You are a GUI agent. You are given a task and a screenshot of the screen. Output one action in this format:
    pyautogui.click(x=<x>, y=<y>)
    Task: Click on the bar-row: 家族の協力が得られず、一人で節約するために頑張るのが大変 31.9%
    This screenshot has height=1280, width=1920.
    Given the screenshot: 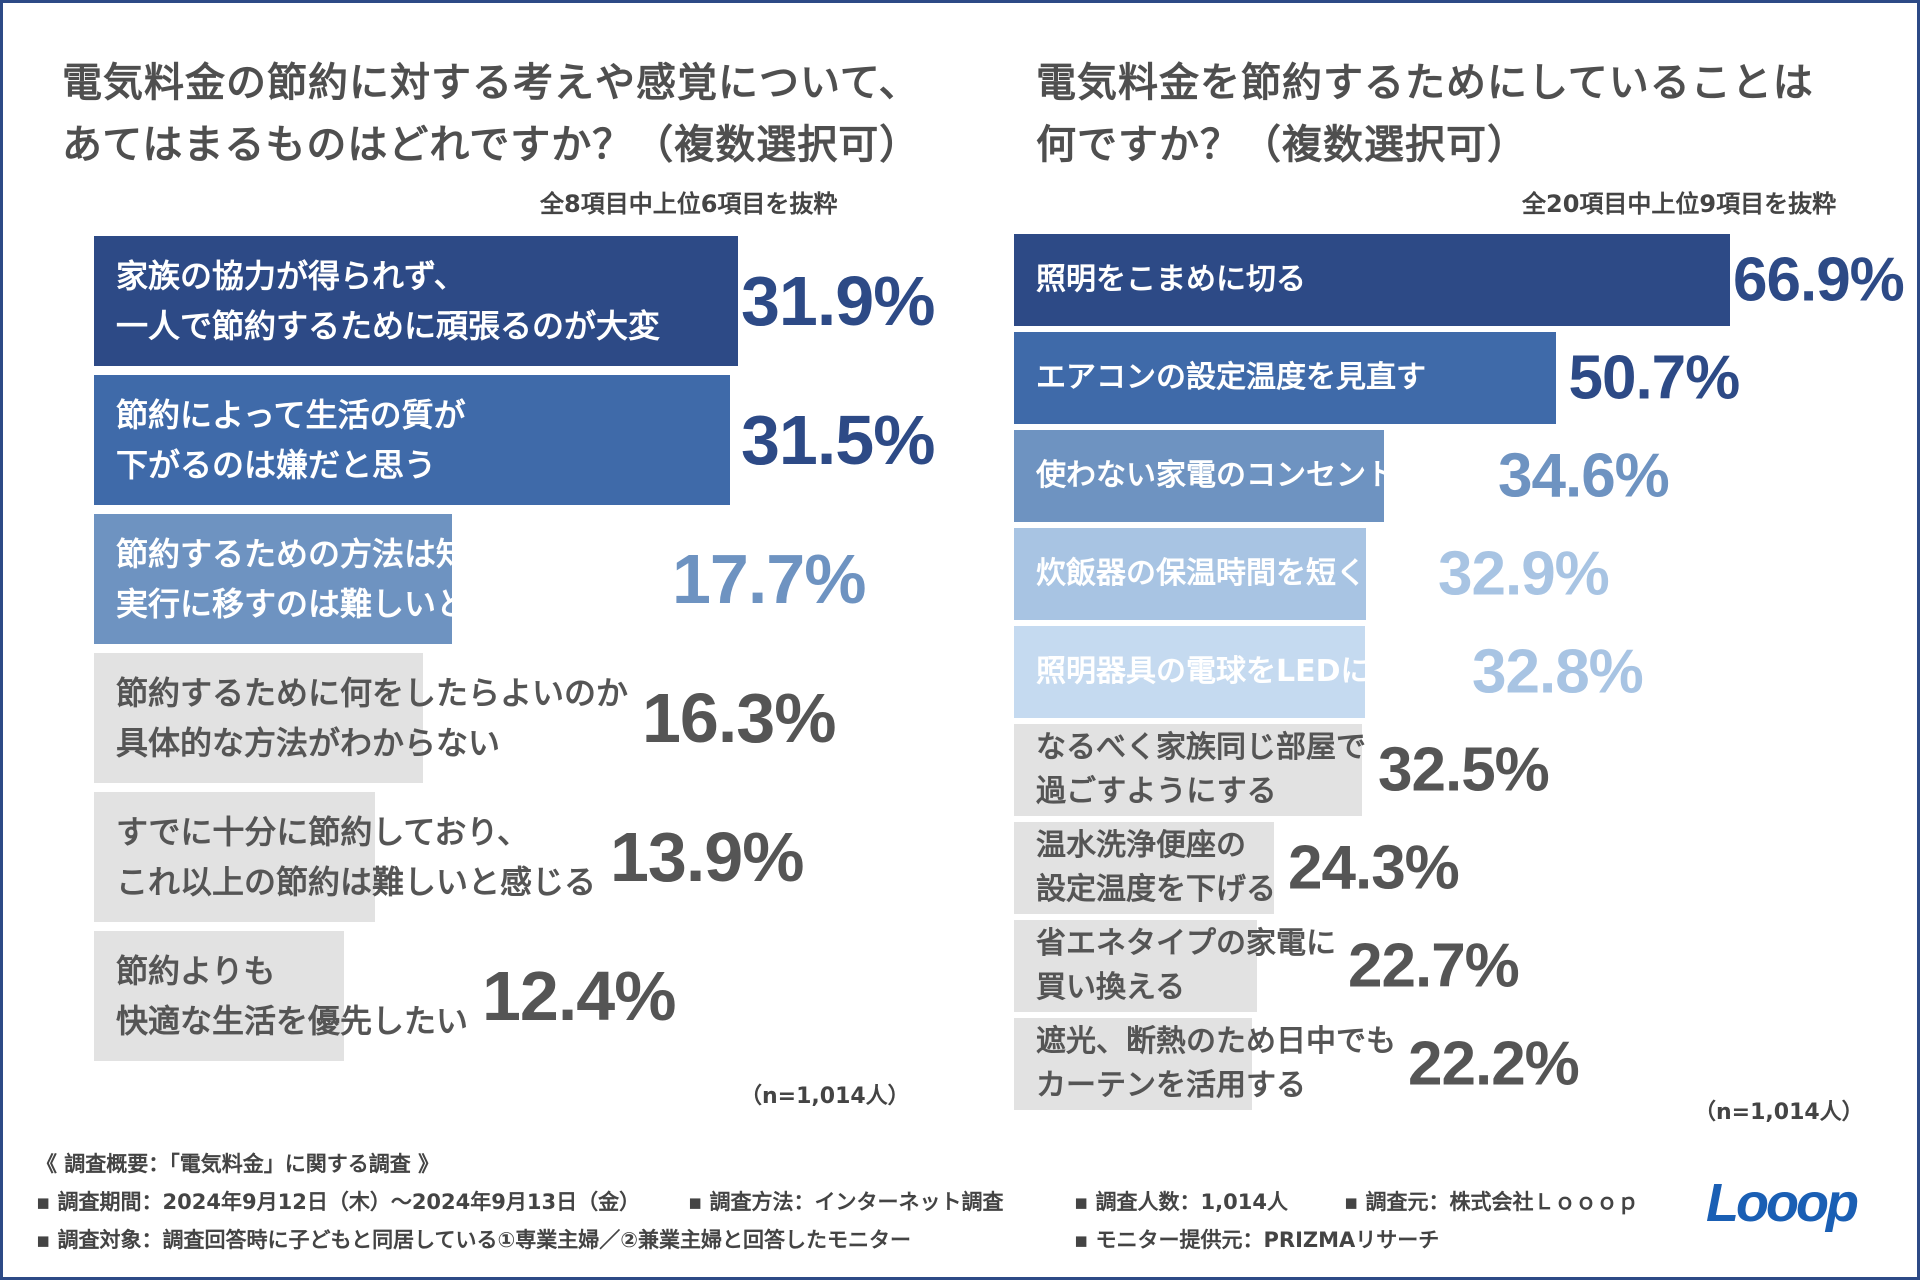 What is the action you would take?
    pyautogui.click(x=514, y=301)
    